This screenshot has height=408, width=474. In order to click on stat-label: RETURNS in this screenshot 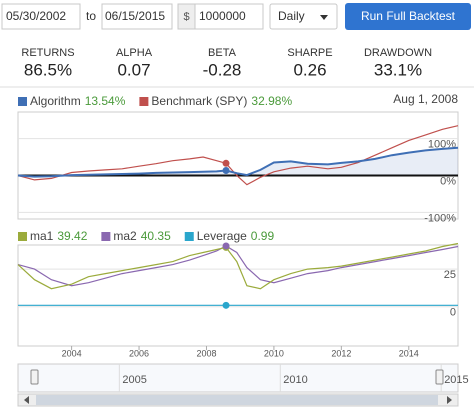, I will do `click(47, 53)`.